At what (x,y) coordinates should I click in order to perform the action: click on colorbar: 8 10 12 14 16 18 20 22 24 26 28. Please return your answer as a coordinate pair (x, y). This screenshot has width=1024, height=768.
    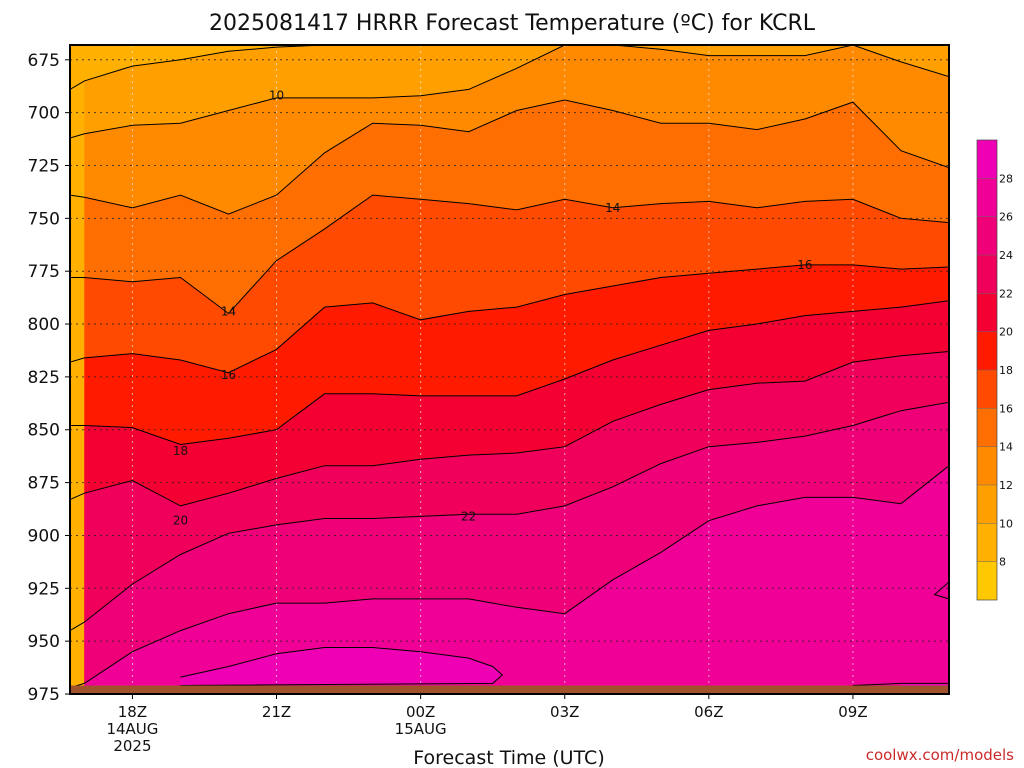
    Looking at the image, I should click on (994, 370).